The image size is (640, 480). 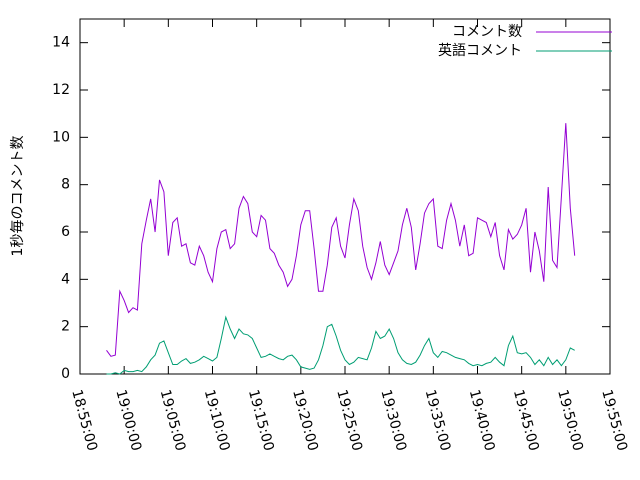 What do you see at coordinates (65, 279) in the screenshot?
I see `y-tick-label: 4` at bounding box center [65, 279].